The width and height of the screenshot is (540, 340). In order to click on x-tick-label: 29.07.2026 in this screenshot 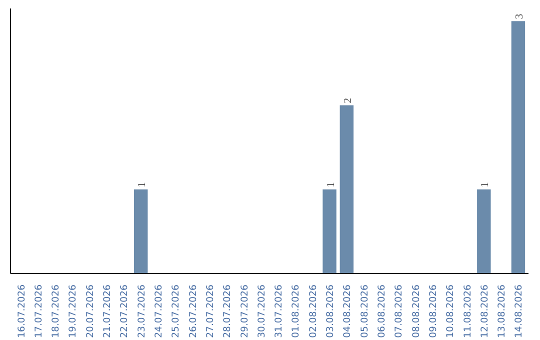, I will do `click(244, 311)`.